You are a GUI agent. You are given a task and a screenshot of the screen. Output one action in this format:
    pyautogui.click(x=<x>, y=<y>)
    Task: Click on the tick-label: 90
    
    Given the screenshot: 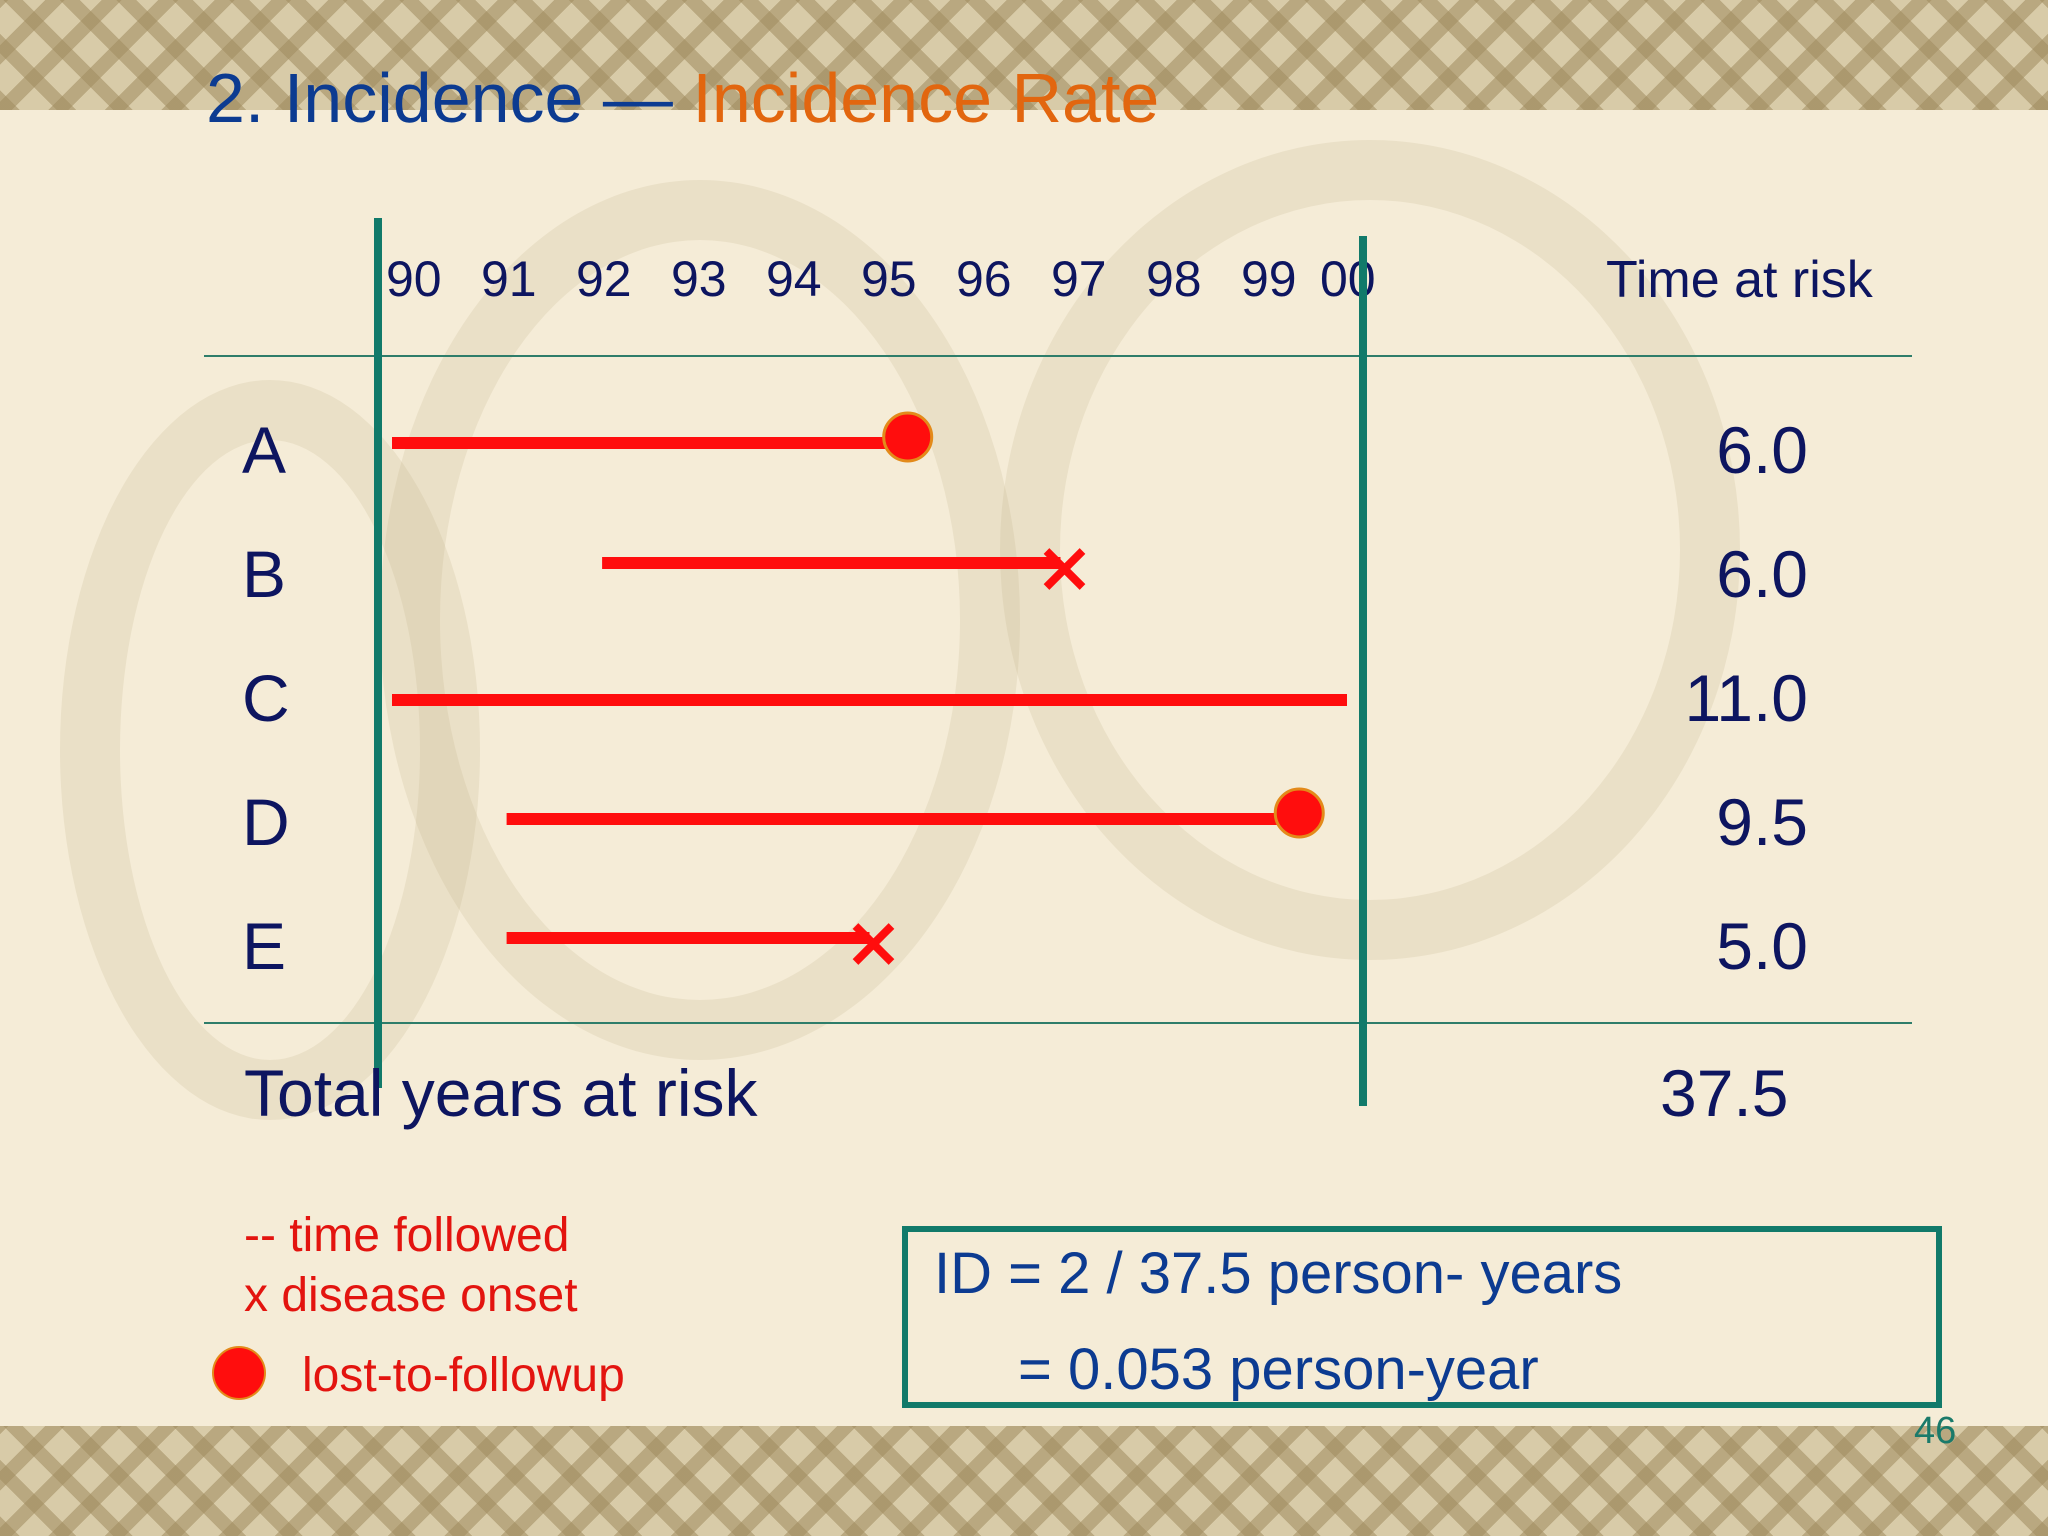 What is the action you would take?
    pyautogui.click(x=414, y=279)
    